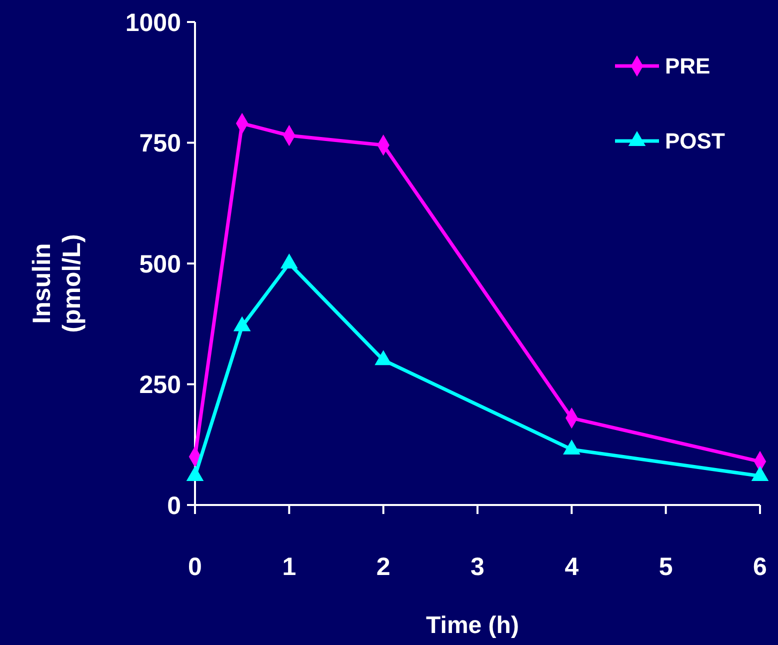 This screenshot has height=645, width=778. What do you see at coordinates (760, 567) in the screenshot?
I see `x-tick-label: 6` at bounding box center [760, 567].